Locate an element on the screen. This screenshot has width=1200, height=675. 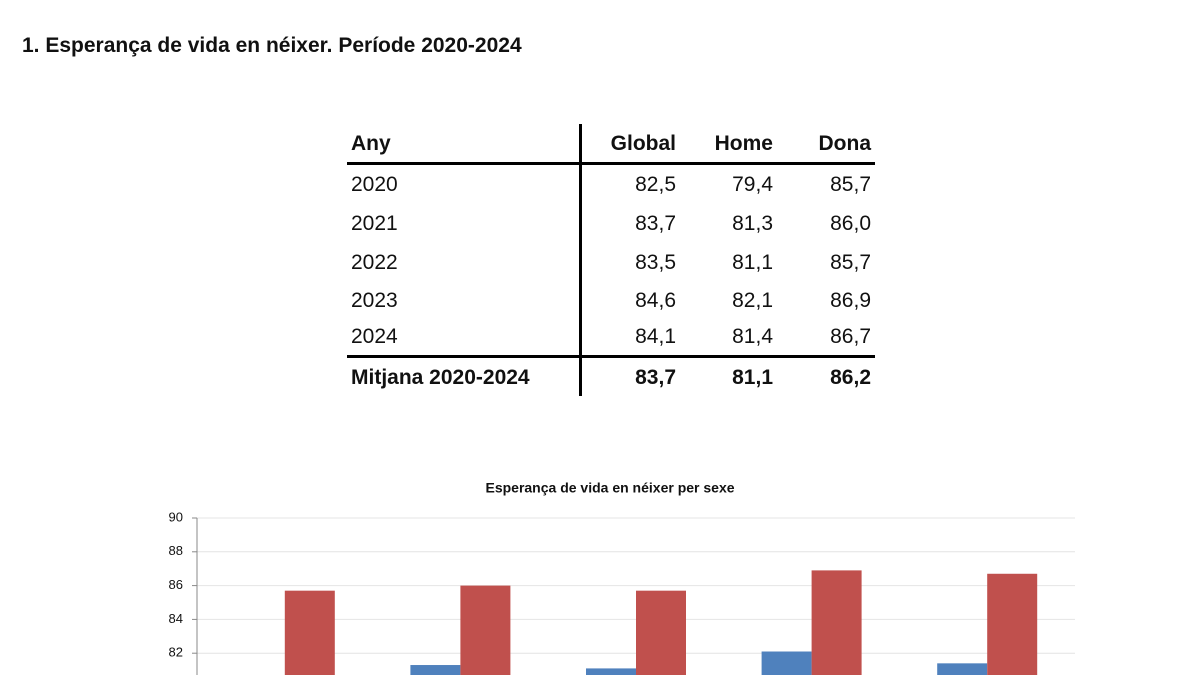
footer-cell: 83,7 is located at coordinates (655, 377).